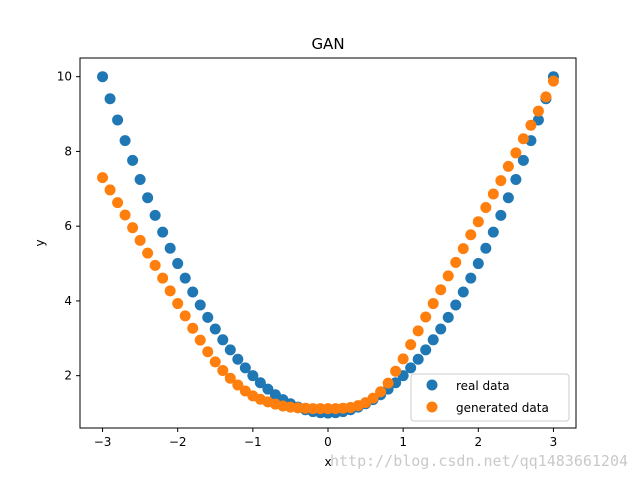 This screenshot has width=640, height=480. What do you see at coordinates (253, 442) in the screenshot?
I see `x-tick-label: −1` at bounding box center [253, 442].